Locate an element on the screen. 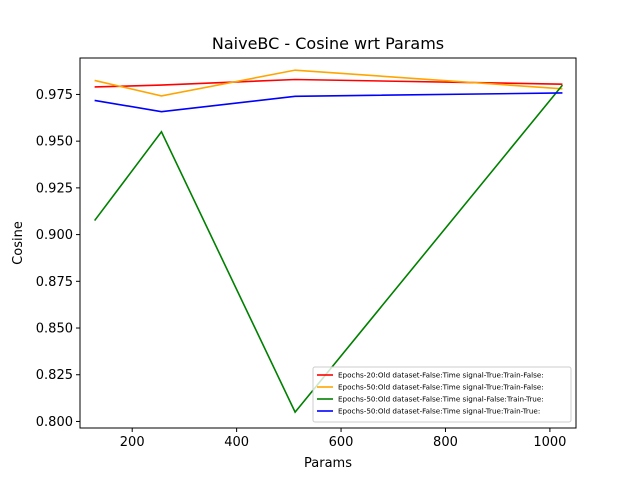 The width and height of the screenshot is (640, 480). x-tick-label: 1000 is located at coordinates (549, 442).